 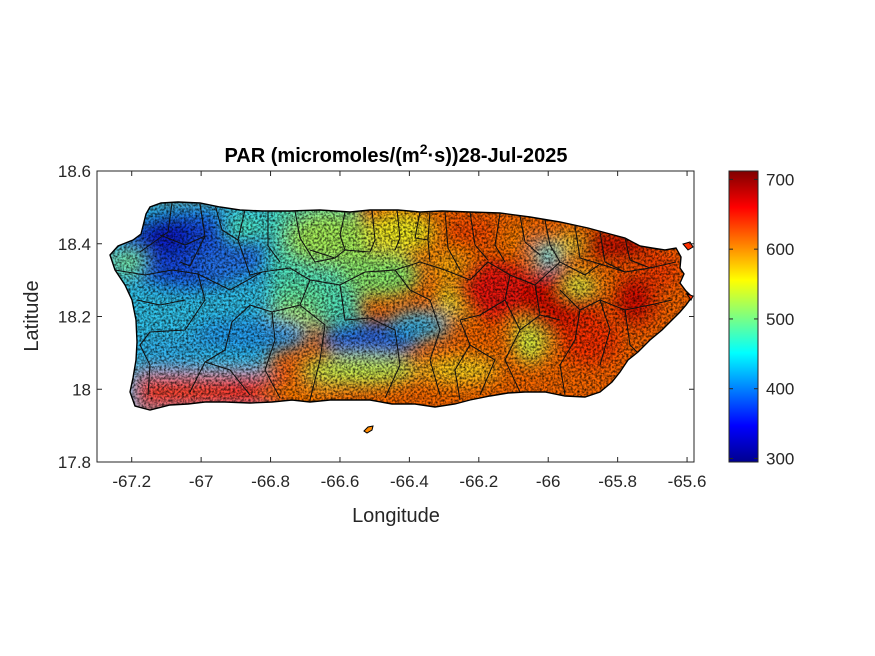 What do you see at coordinates (32, 315) in the screenshot?
I see `y-axis-label: Latitude` at bounding box center [32, 315].